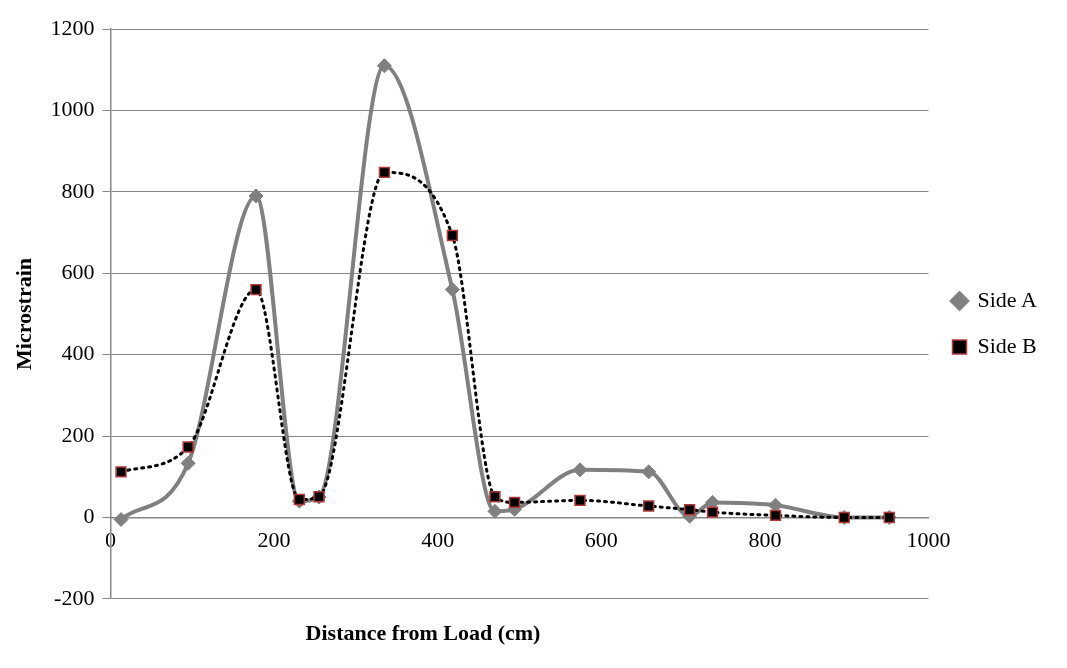  I want to click on legend-label: Side B, so click(1007, 345).